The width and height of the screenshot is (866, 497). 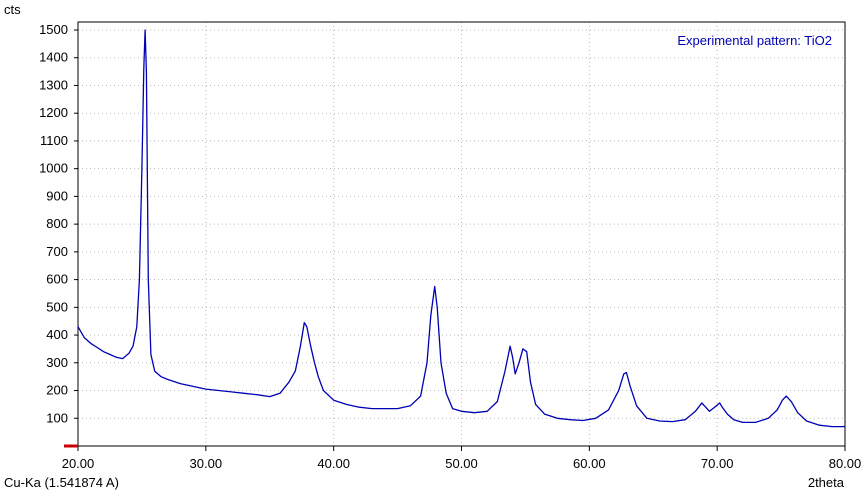 What do you see at coordinates (53, 29) in the screenshot?
I see `y-tick-label: 1500` at bounding box center [53, 29].